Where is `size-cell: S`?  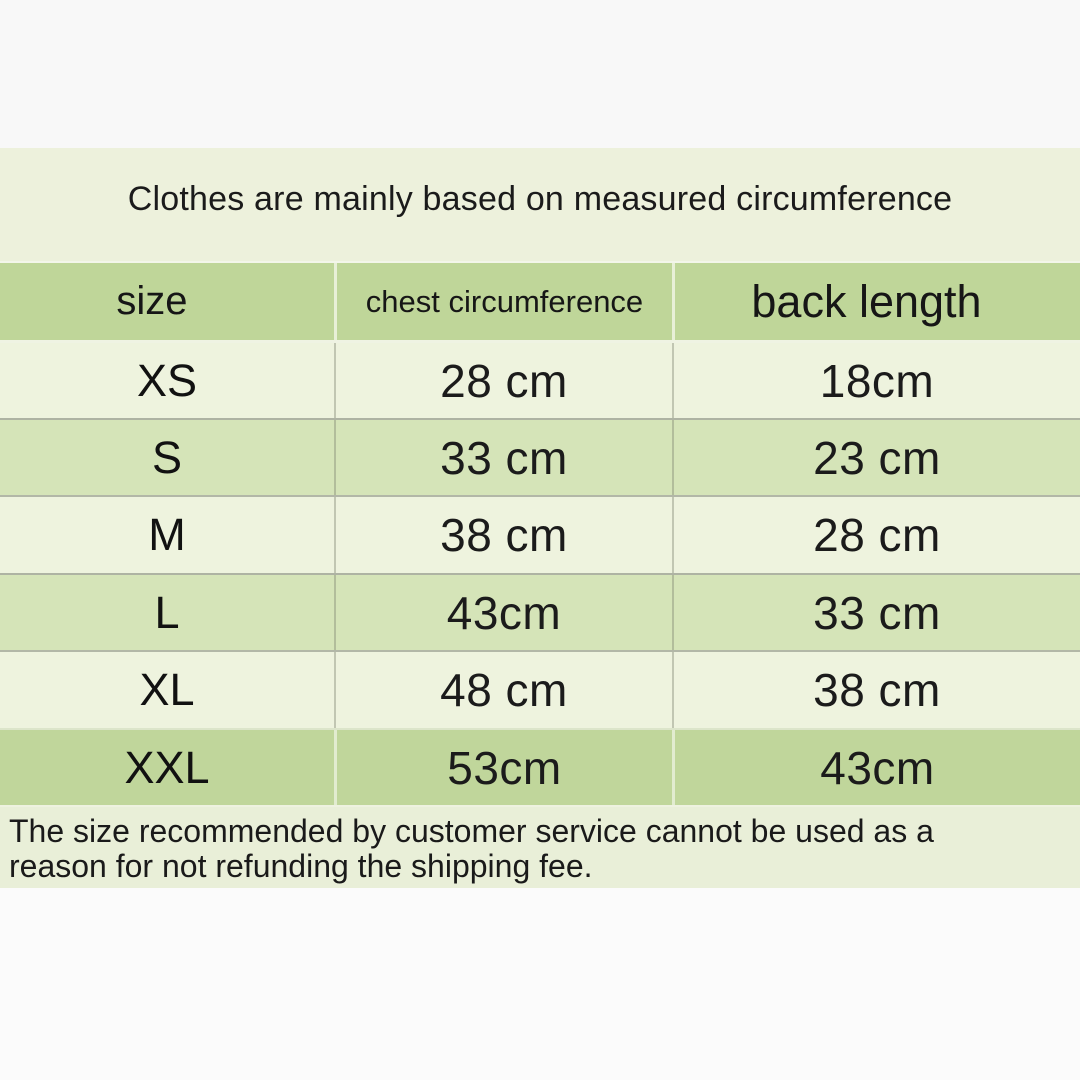
size-cell: S is located at coordinates (166, 457).